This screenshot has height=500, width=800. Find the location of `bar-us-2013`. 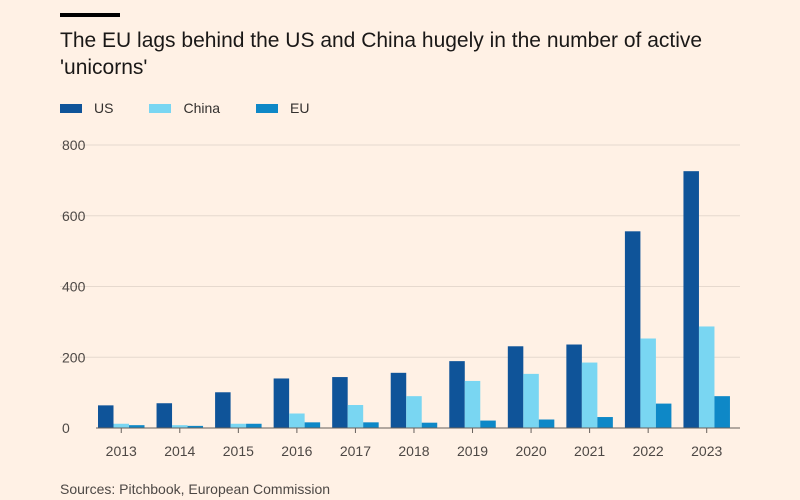

bar-us-2013 is located at coordinates (106, 416).